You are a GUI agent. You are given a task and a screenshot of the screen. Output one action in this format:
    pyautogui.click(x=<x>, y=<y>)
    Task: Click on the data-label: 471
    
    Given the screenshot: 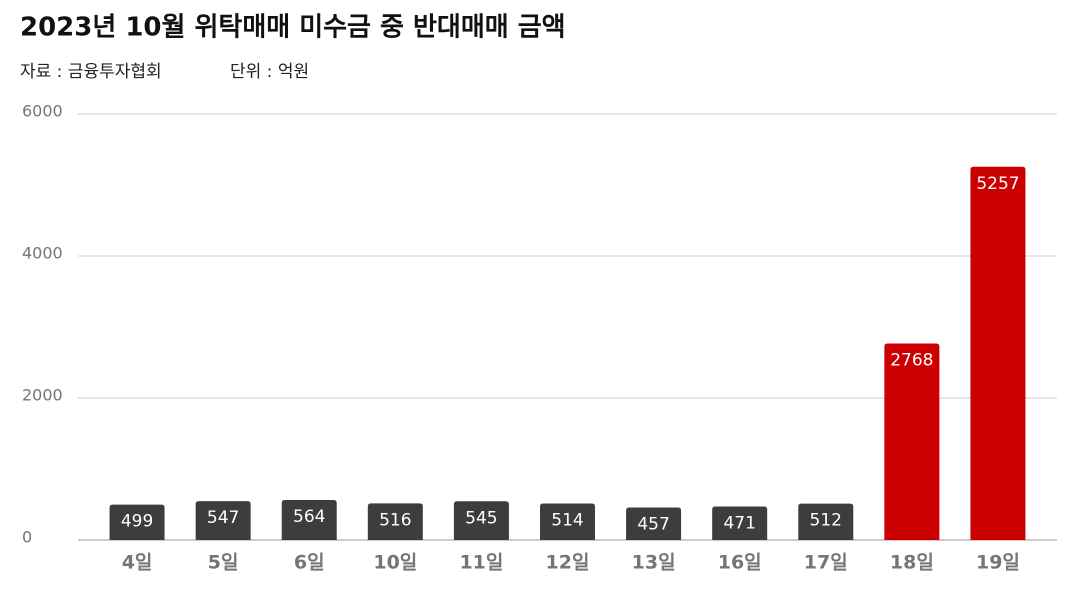 What is the action you would take?
    pyautogui.click(x=739, y=524)
    